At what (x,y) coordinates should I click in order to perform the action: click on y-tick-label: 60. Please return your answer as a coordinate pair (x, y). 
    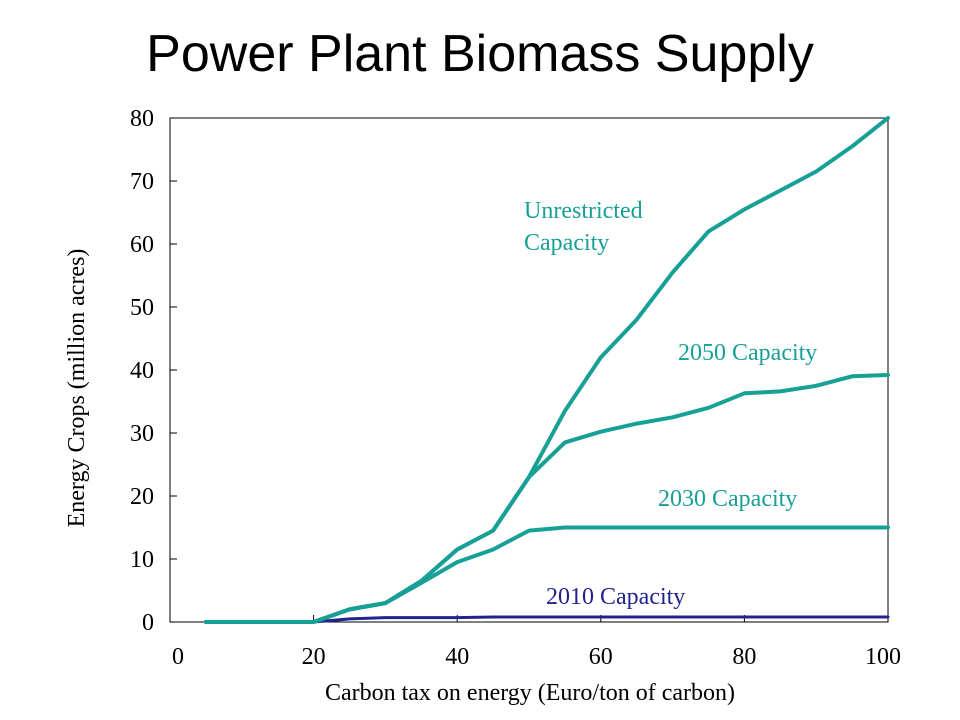
    Looking at the image, I should click on (142, 245).